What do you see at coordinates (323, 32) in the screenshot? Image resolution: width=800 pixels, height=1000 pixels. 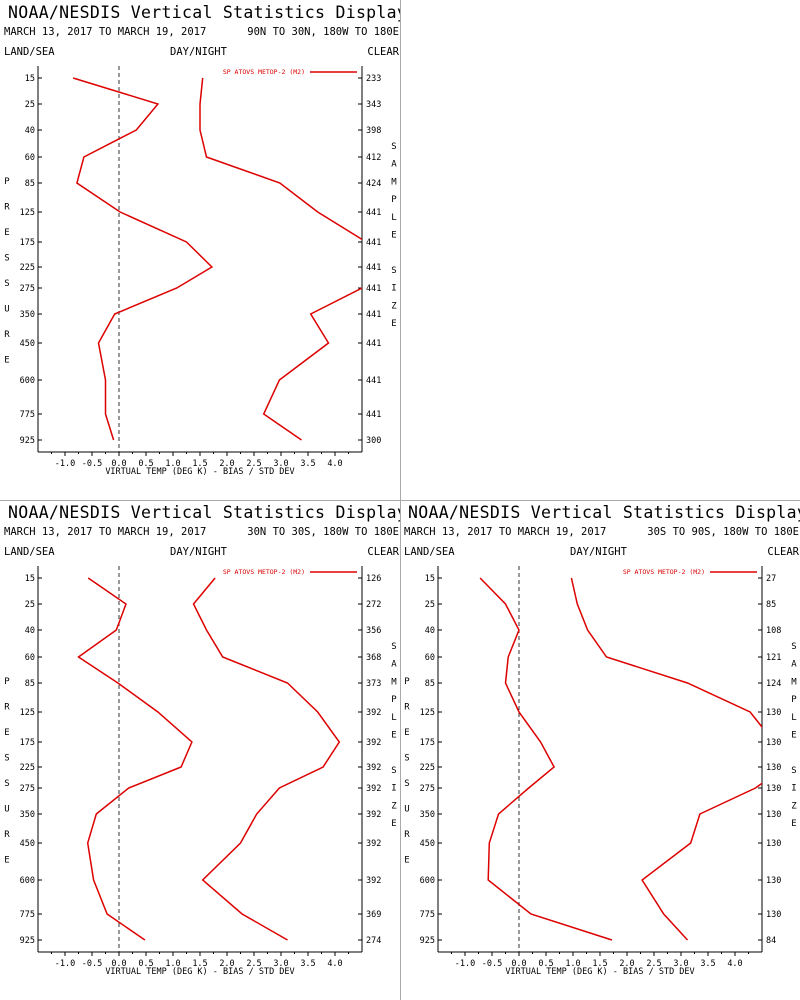 I see `region-label: 90N TO 30N, 180W TO 180E` at bounding box center [323, 32].